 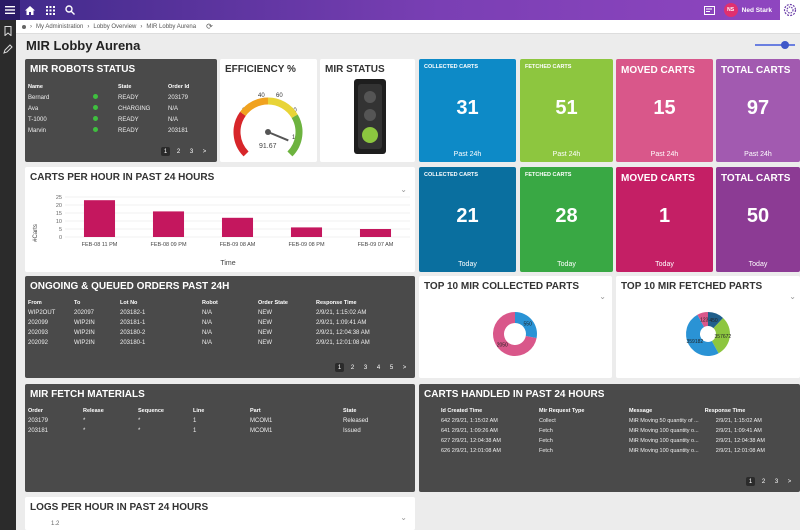 I want to click on page-button: 5, so click(x=391, y=367).